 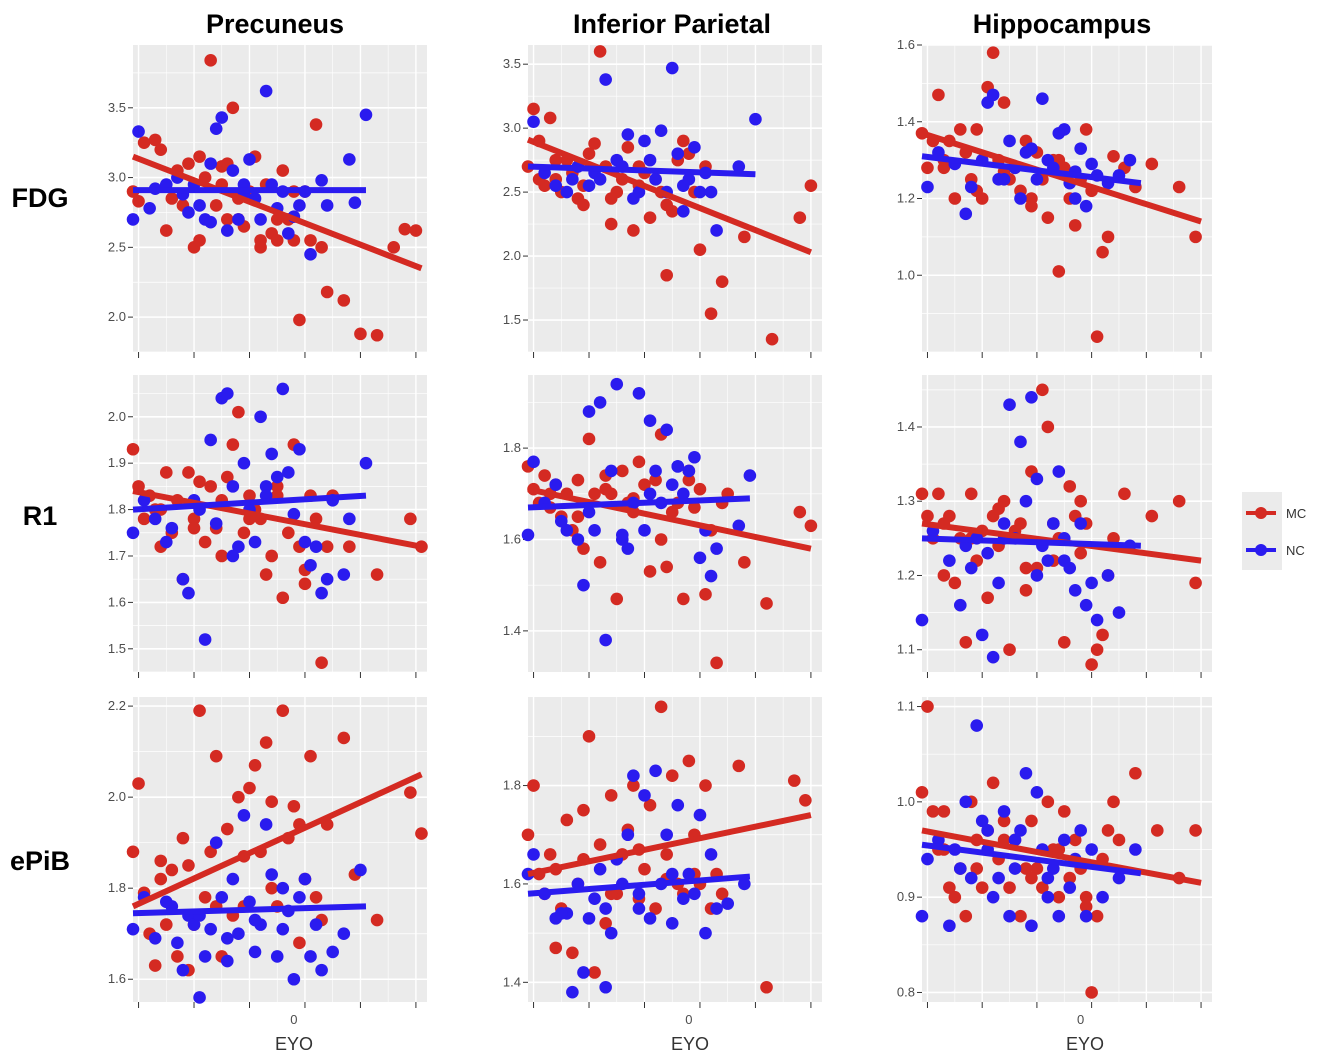 I want to click on legend-label-nc: NC, so click(x=1295, y=550).